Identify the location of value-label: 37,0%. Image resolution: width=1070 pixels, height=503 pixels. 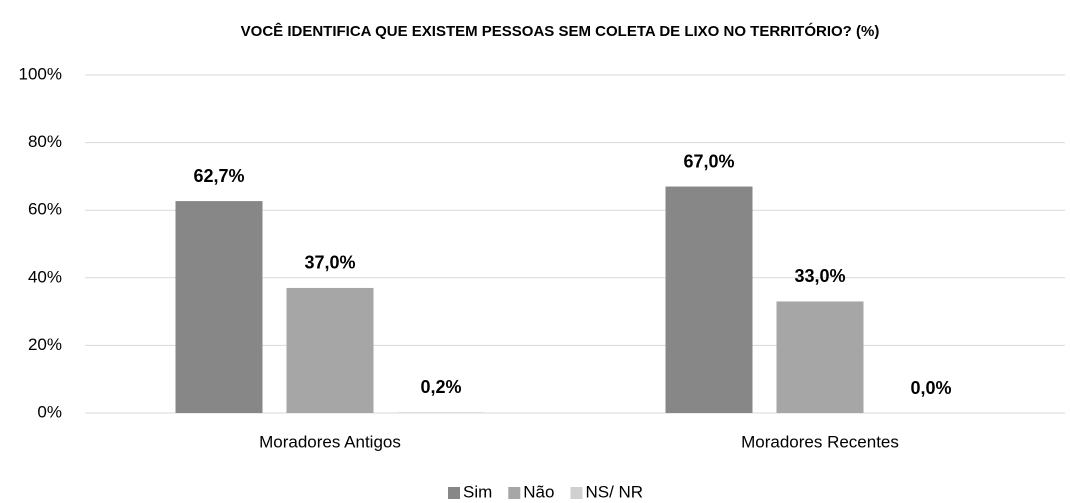
(329, 263).